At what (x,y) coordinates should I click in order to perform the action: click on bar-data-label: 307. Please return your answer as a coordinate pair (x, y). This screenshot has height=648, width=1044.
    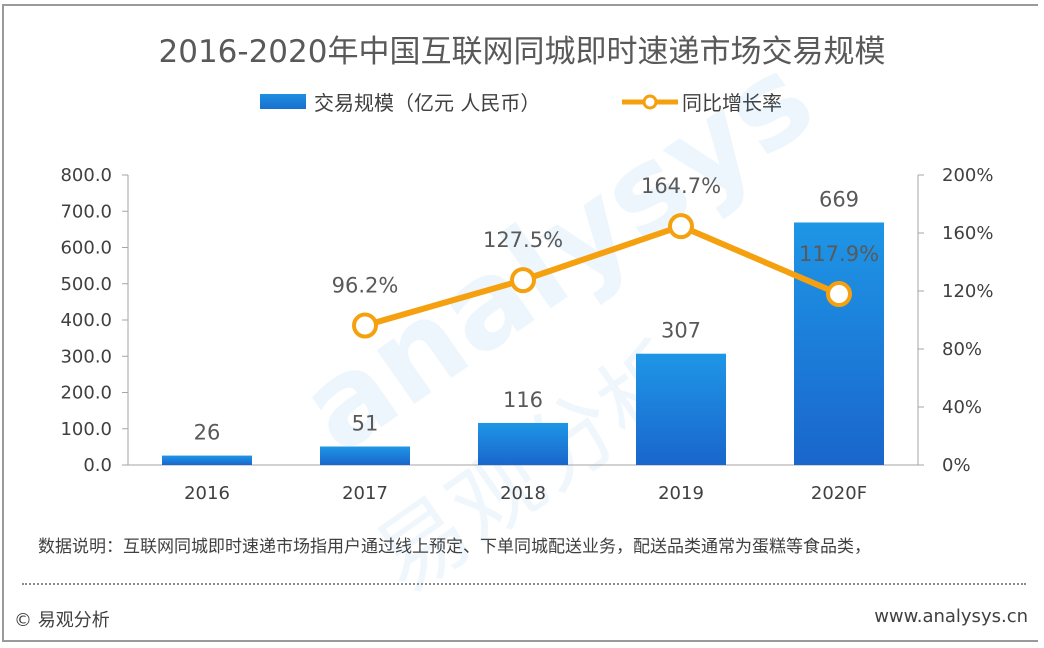
    Looking at the image, I should click on (681, 331).